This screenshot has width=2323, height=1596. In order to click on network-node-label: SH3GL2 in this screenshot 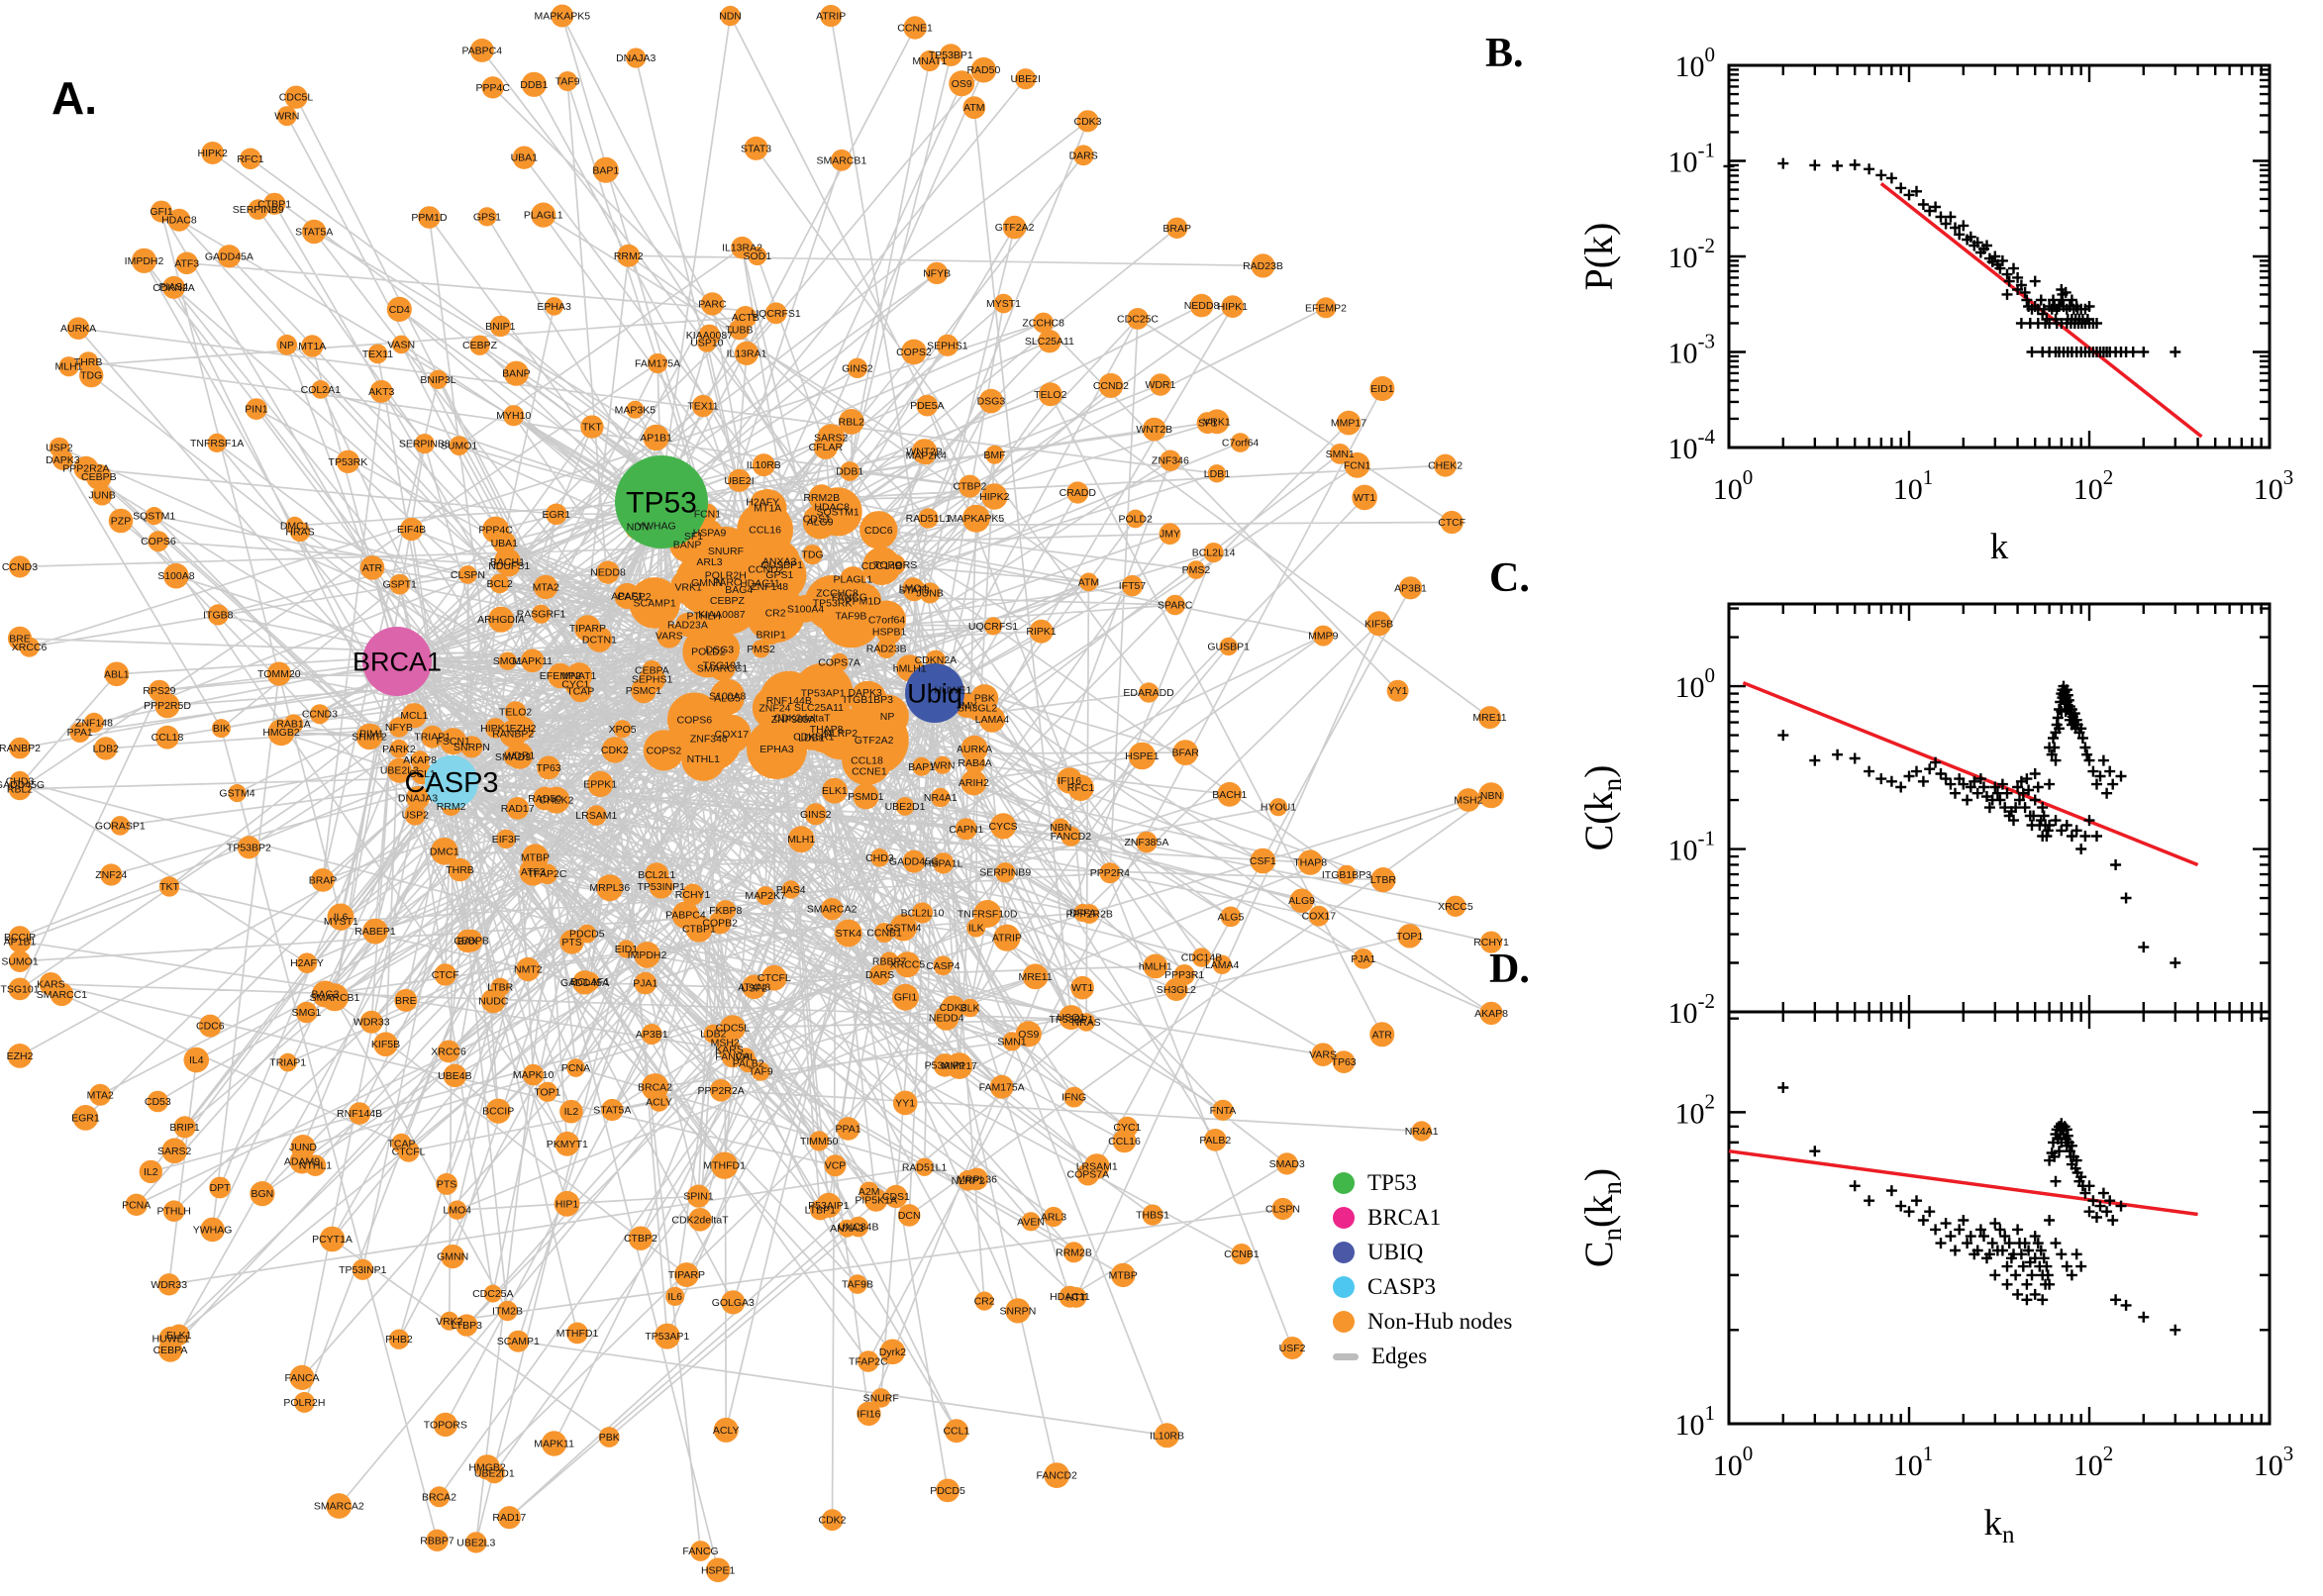, I will do `click(977, 709)`.